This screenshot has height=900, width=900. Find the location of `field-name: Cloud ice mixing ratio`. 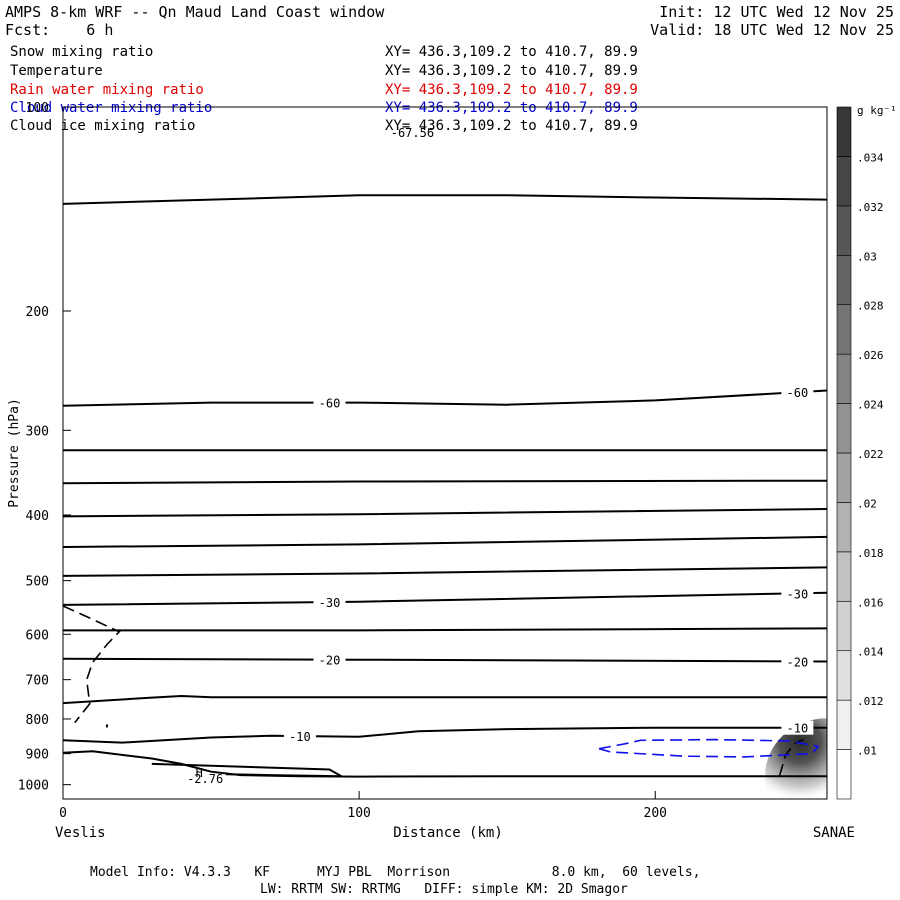

field-name: Cloud ice mixing ratio is located at coordinates (103, 126).